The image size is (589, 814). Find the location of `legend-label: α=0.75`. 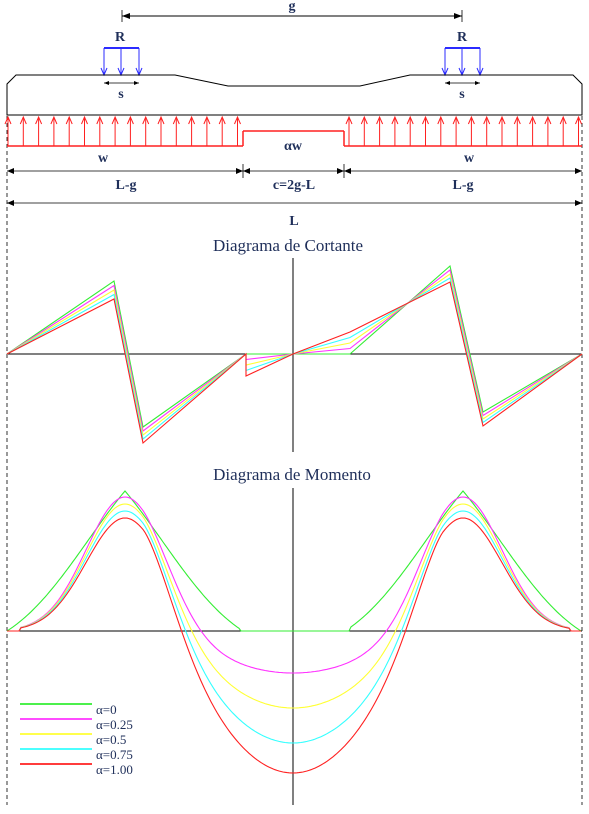

legend-label: α=0.75 is located at coordinates (114, 754).